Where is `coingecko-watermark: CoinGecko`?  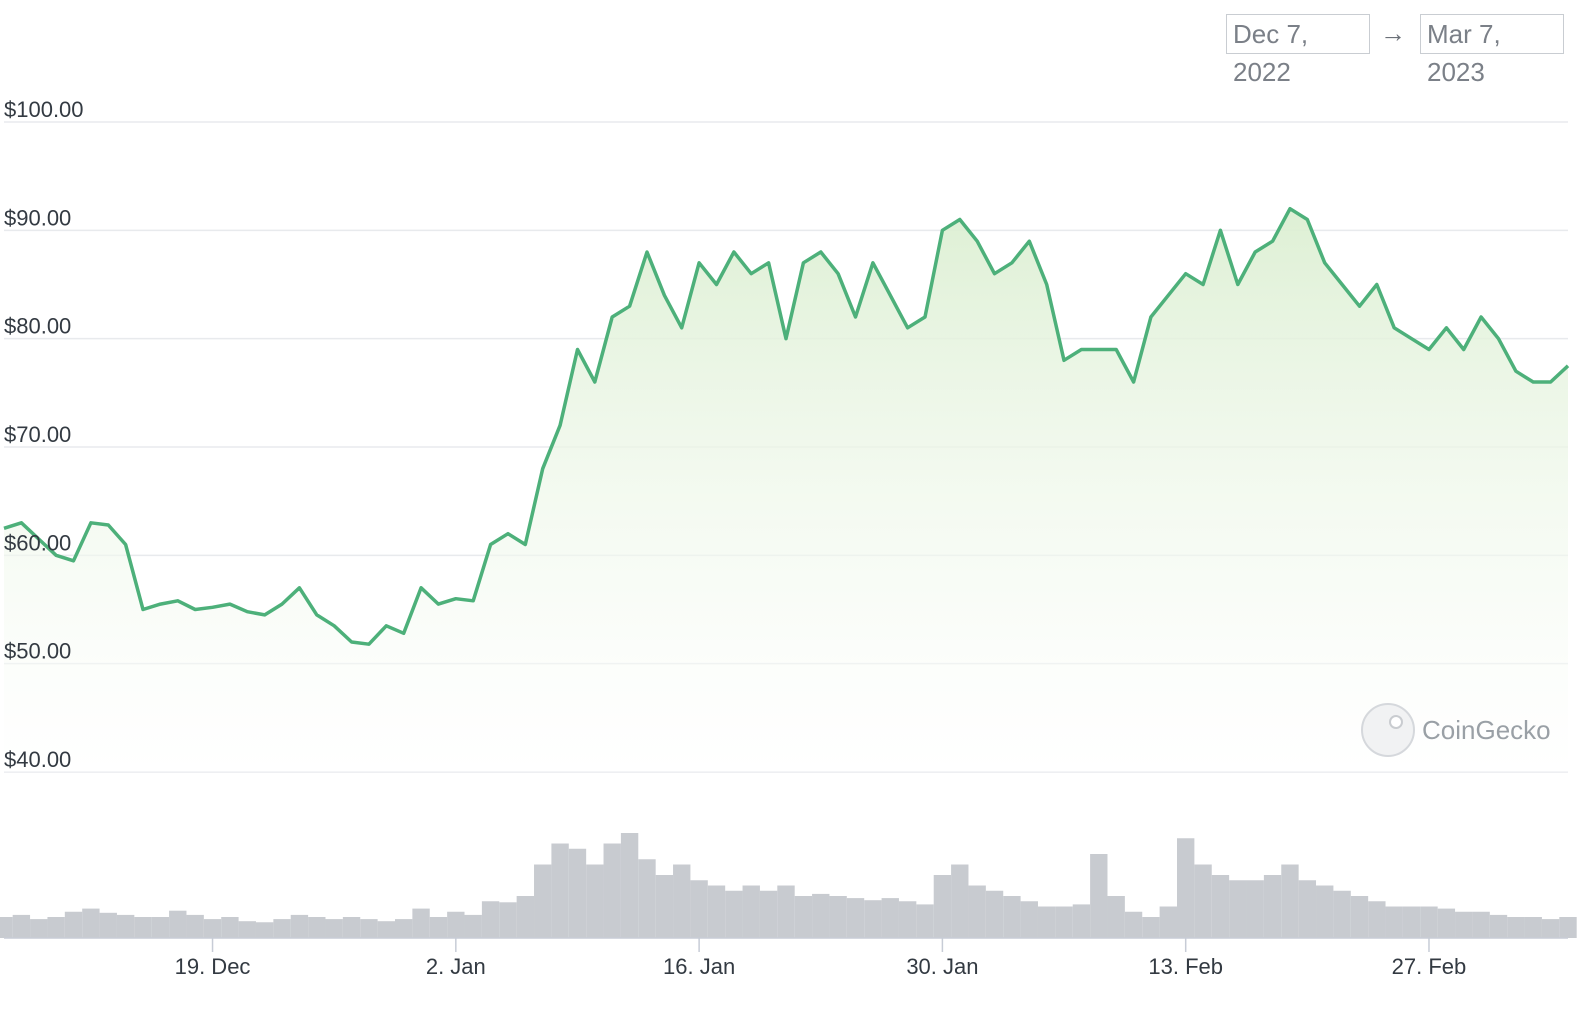 coingecko-watermark: CoinGecko is located at coordinates (1456, 730).